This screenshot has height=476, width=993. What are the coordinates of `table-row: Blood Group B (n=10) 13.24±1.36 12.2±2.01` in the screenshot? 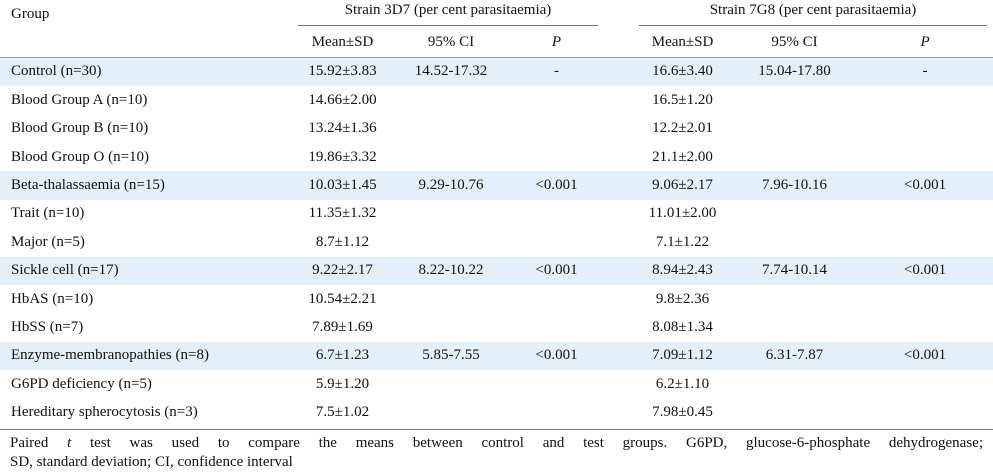 It's located at (496, 129).